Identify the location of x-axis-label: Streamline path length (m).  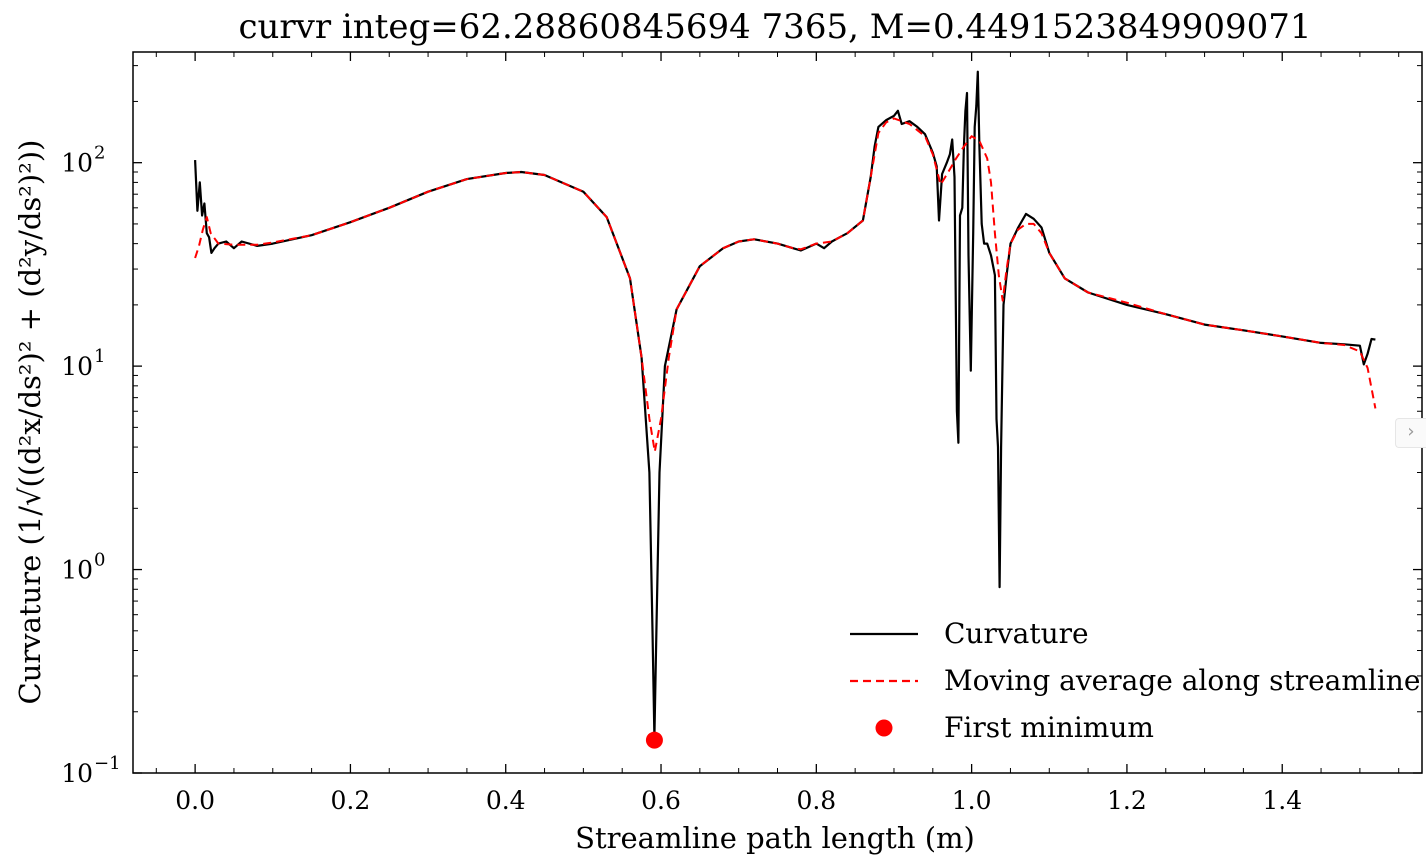
(775, 838).